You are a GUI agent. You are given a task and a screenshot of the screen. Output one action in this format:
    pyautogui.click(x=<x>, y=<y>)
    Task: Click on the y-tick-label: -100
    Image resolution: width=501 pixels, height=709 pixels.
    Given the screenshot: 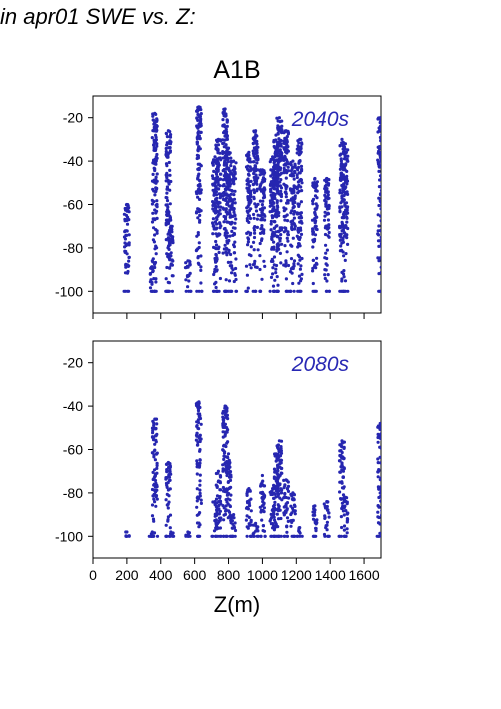 What is the action you would take?
    pyautogui.click(x=69, y=536)
    